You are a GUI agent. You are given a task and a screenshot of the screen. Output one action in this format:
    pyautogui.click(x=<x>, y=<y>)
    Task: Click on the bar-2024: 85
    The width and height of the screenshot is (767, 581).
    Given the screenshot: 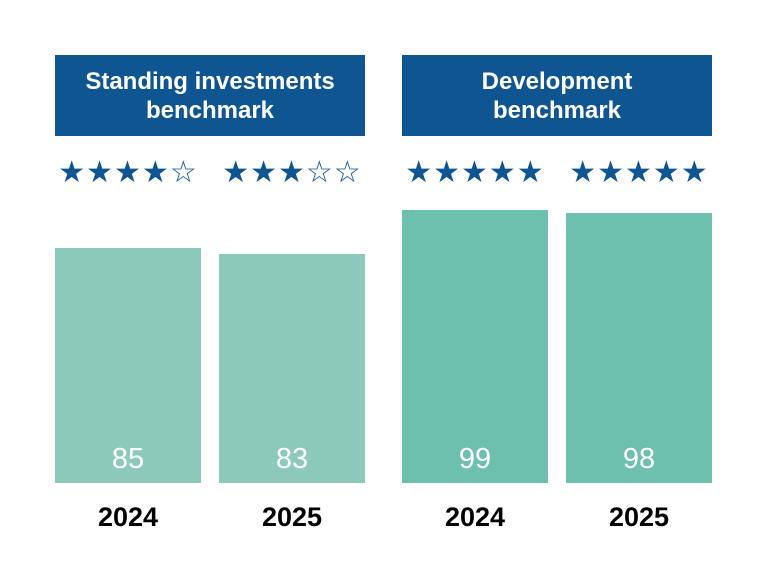 What is the action you would take?
    pyautogui.click(x=128, y=365)
    